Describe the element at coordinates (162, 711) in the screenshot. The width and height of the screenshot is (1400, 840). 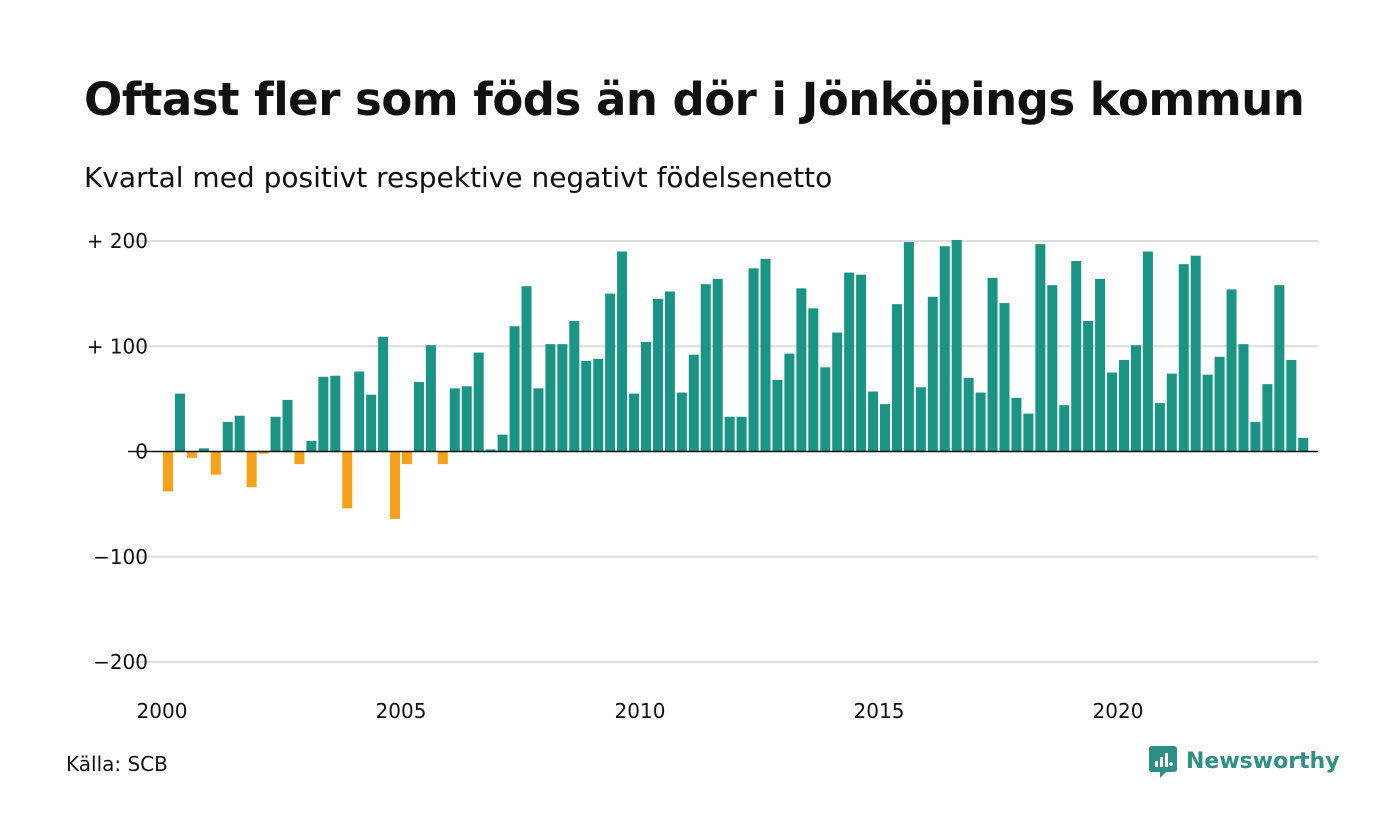
I see `x-tick-label: 2000` at that location.